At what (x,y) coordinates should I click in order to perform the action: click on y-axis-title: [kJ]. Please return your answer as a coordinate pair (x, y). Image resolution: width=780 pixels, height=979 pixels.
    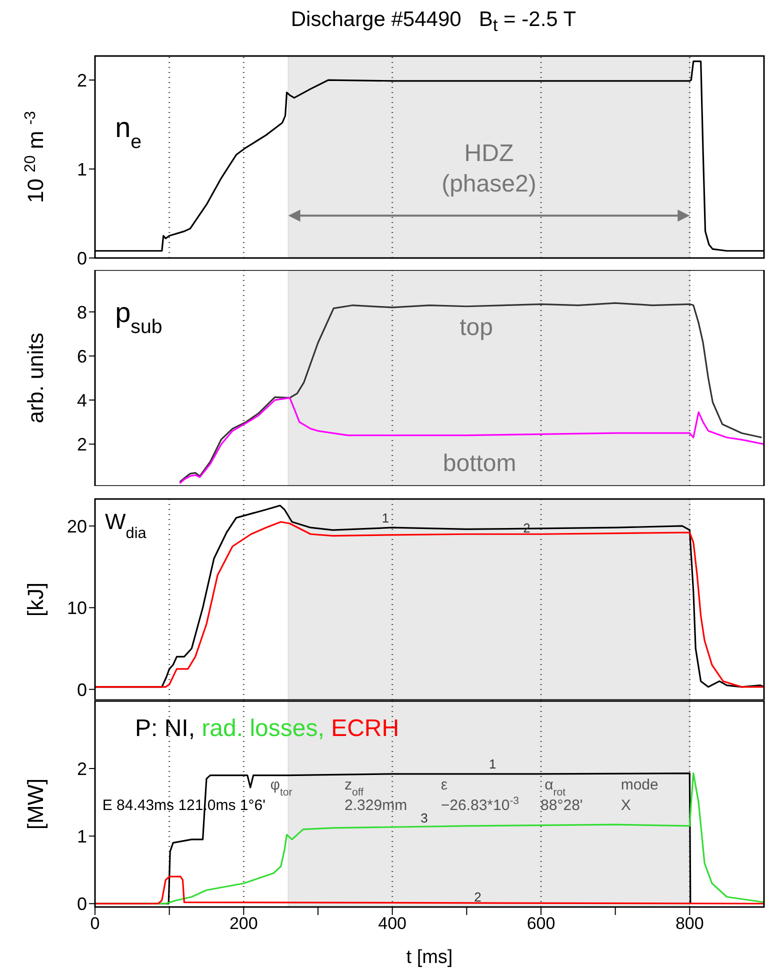
    Looking at the image, I should click on (35, 599).